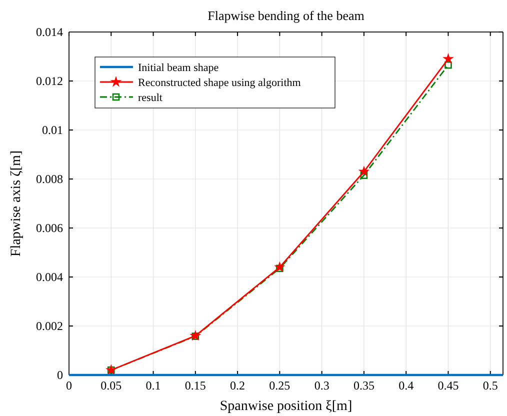 Image resolution: width=507 pixels, height=416 pixels. Describe the element at coordinates (286, 15) in the screenshot. I see `chart-title: Flapwise bending of the beam` at that location.